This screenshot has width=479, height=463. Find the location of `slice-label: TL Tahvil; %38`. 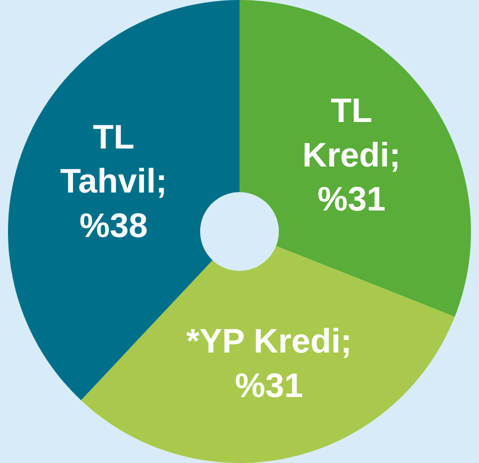

slice-label: TL Tahvil; %38 is located at coordinates (114, 181).